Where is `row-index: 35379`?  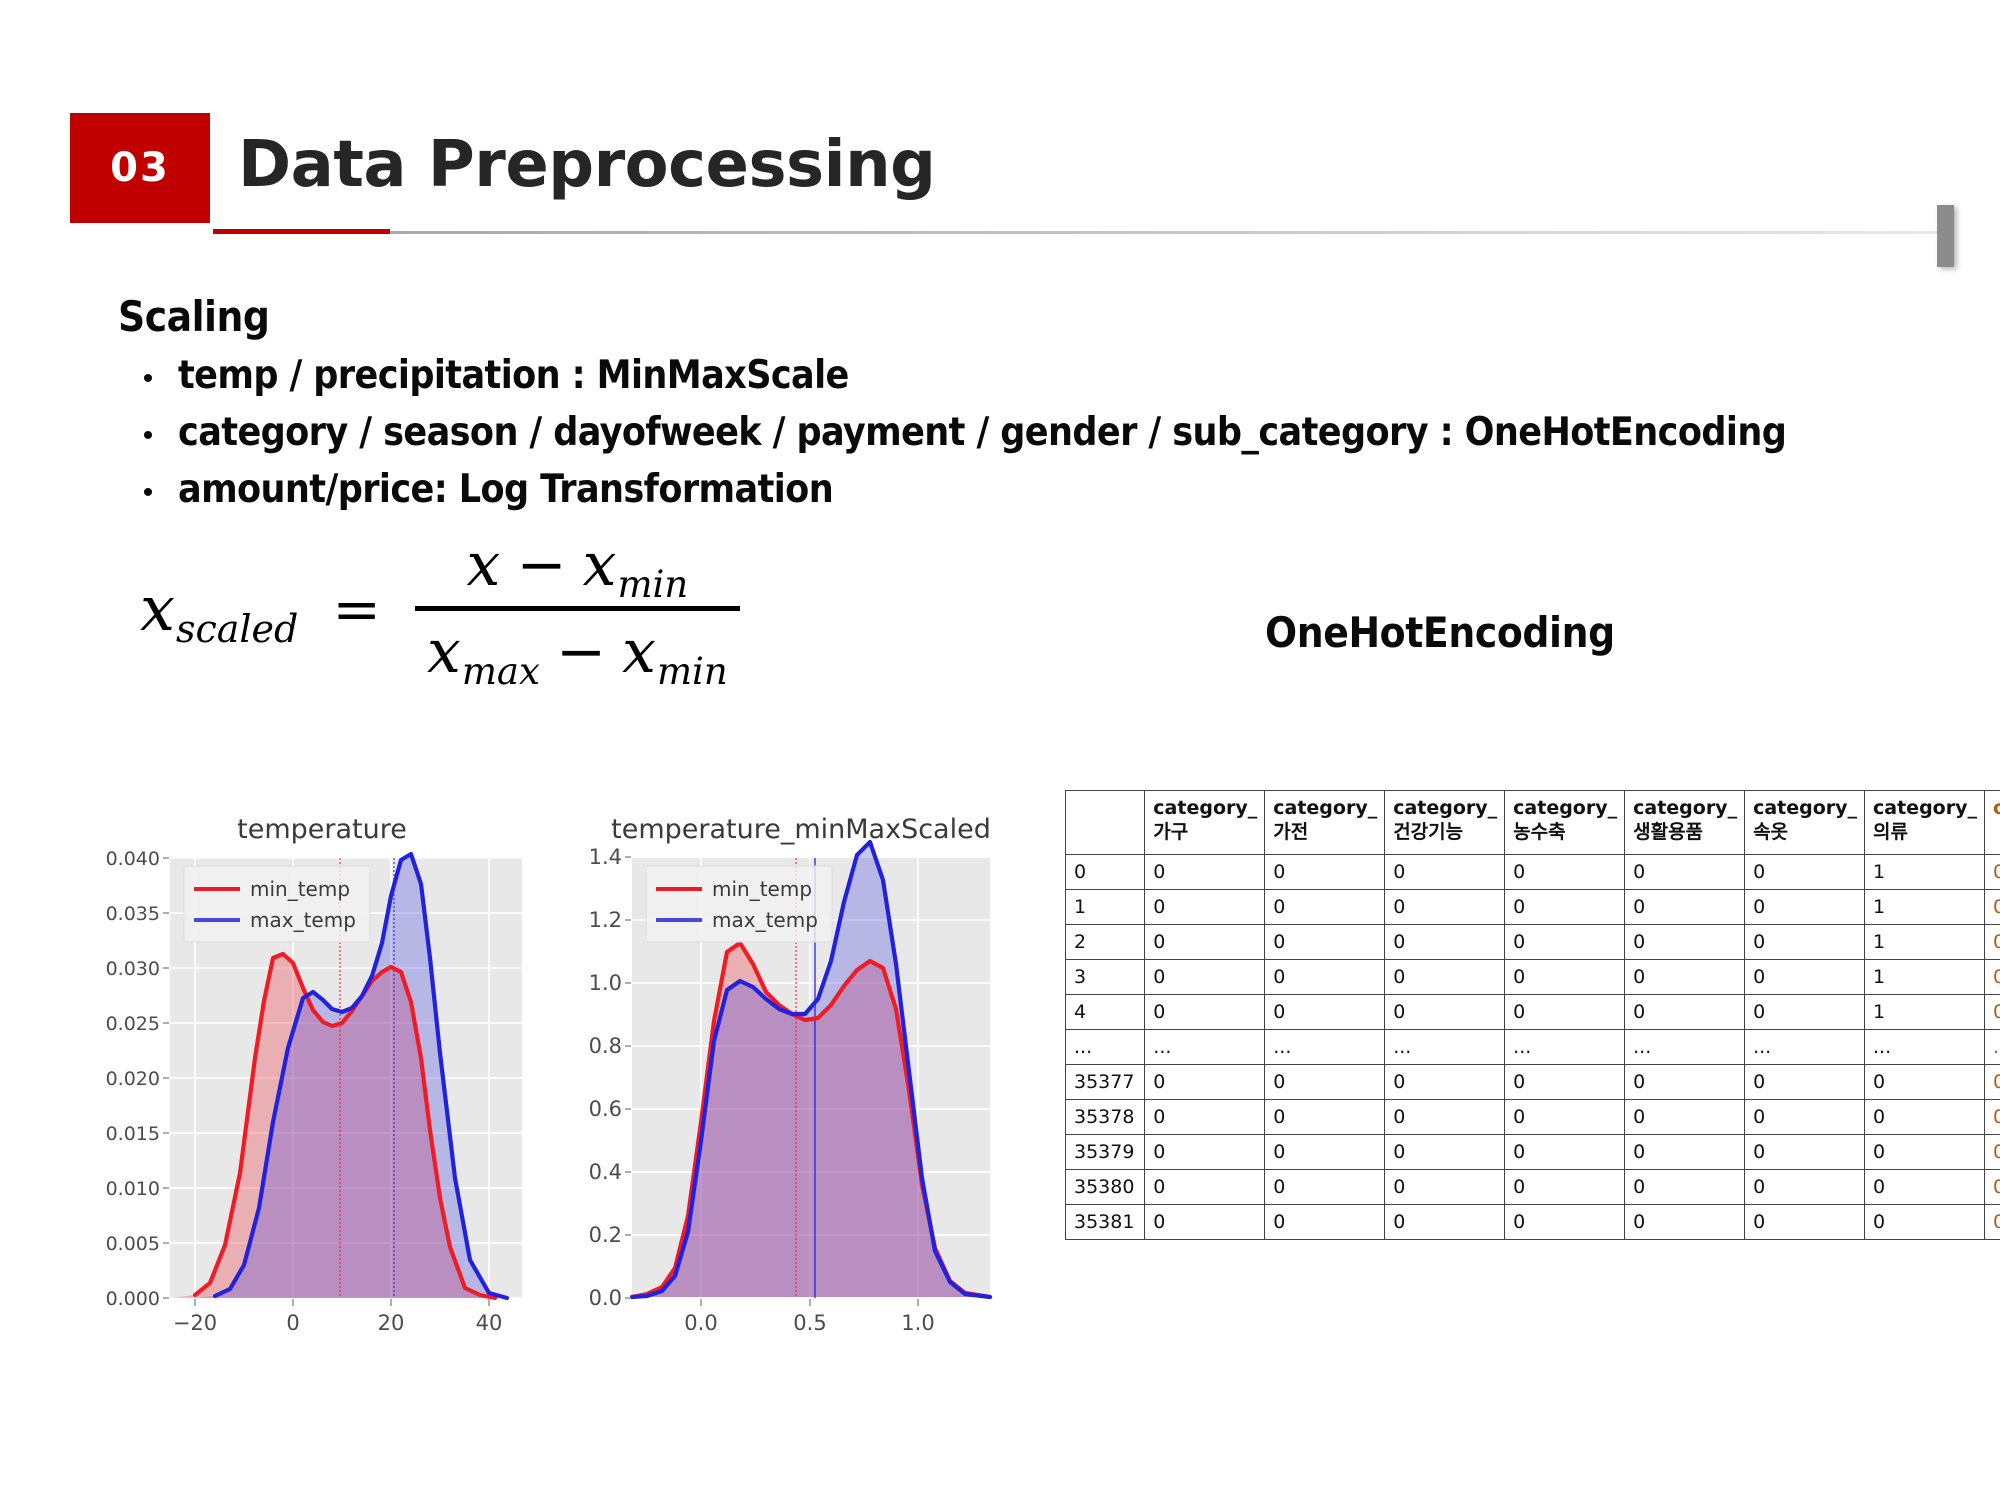 row-index: 35379 is located at coordinates (1105, 1152).